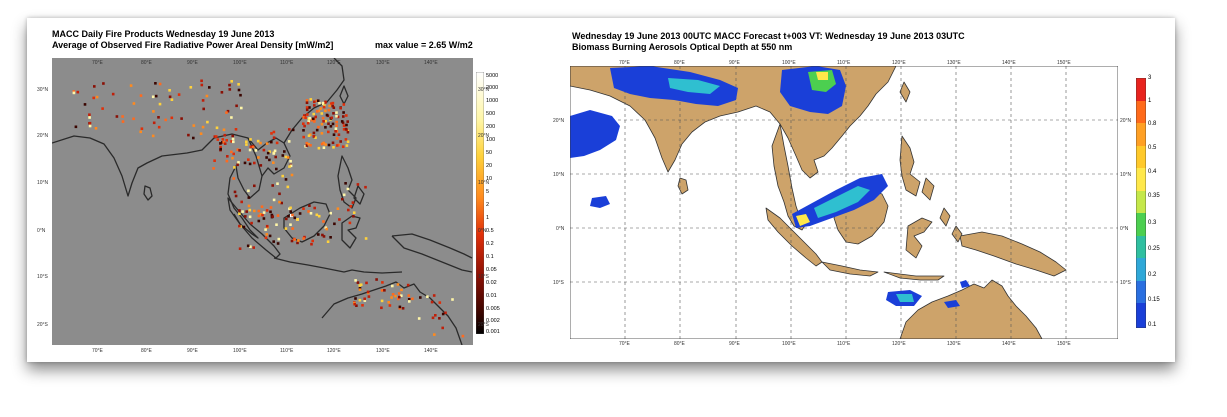 The width and height of the screenshot is (1227, 417). Describe the element at coordinates (1009, 63) in the screenshot. I see `lon-tick: 140°E` at that location.